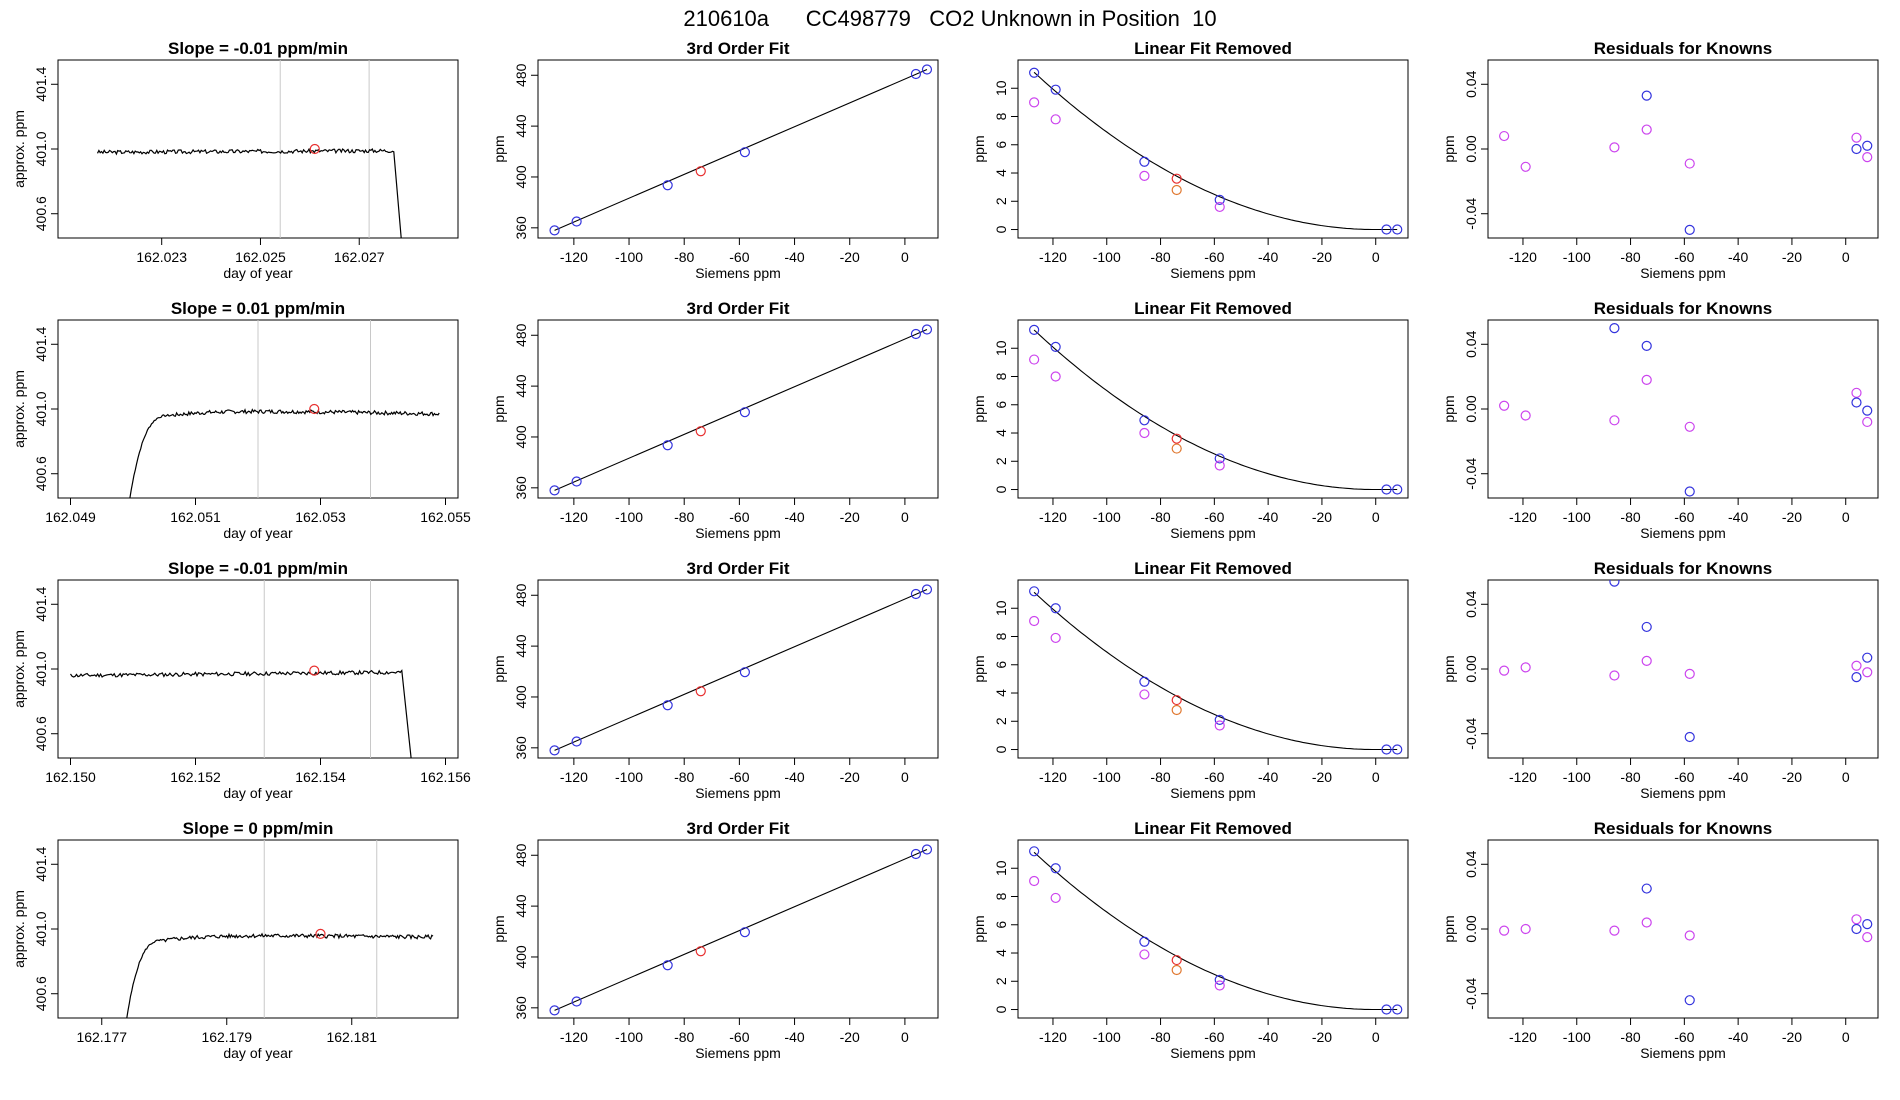 This screenshot has height=1100, width=1900. I want to click on panel-title: Residuals for Knowns, so click(1683, 568).